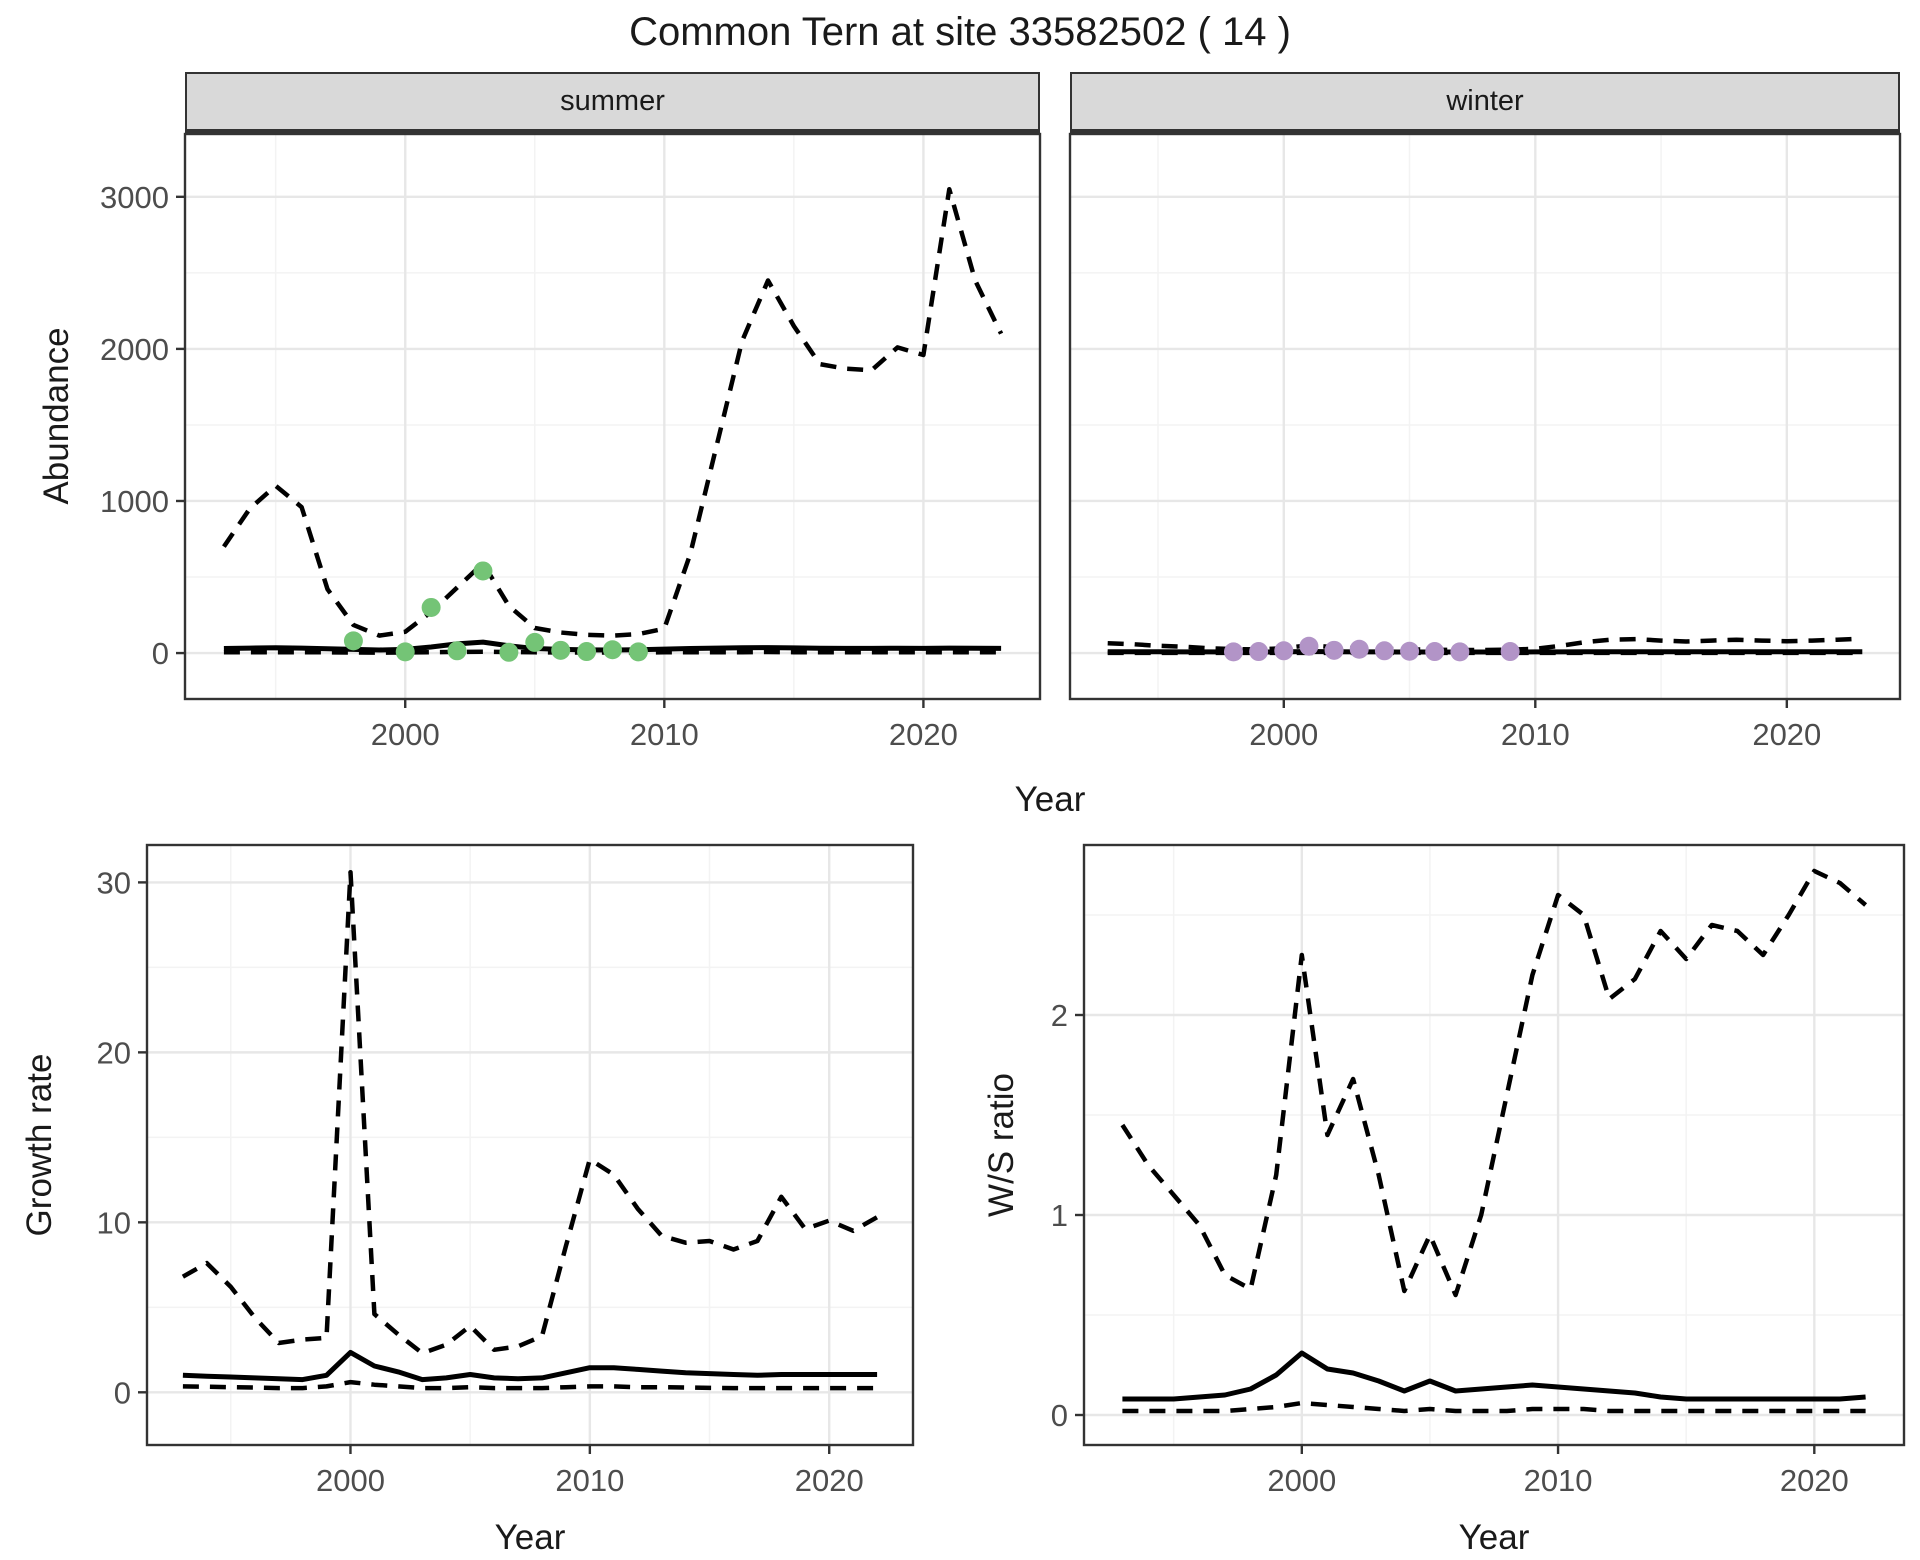  Describe the element at coordinates (1494, 1537) in the screenshot. I see `x-axis-title-ws-ratio: Year` at that location.